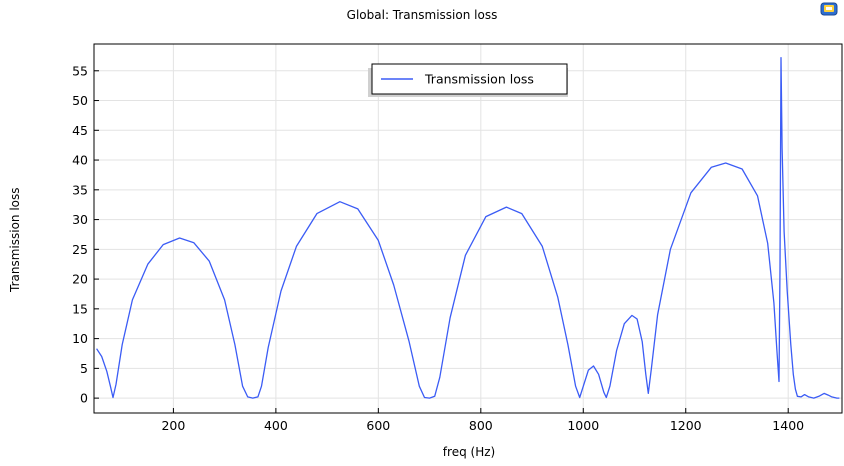  I want to click on x-tick-label: 200, so click(173, 425).